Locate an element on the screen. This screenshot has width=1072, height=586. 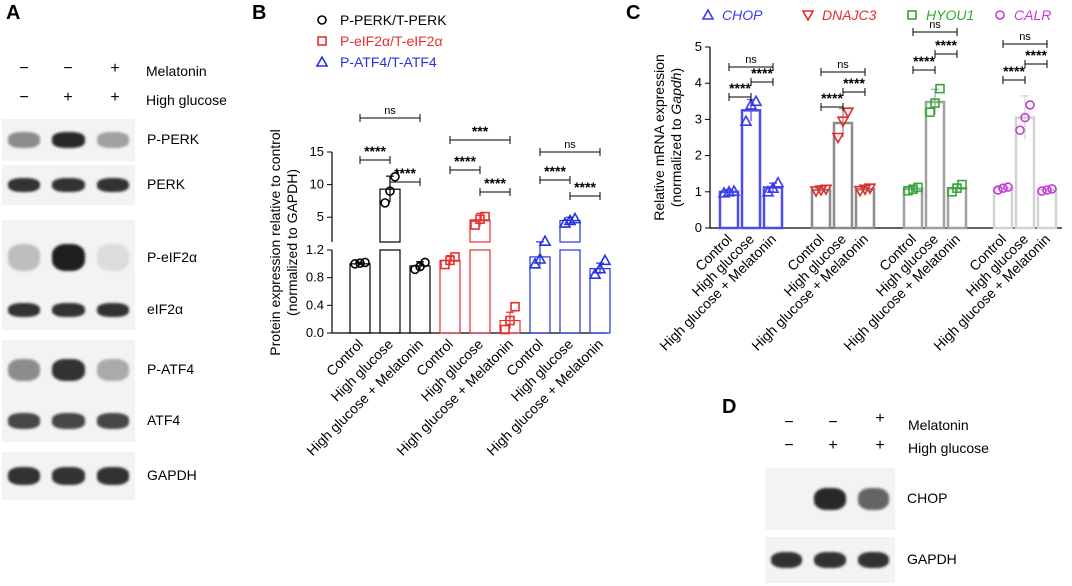
panel-label-b: B is located at coordinates (259, 13).